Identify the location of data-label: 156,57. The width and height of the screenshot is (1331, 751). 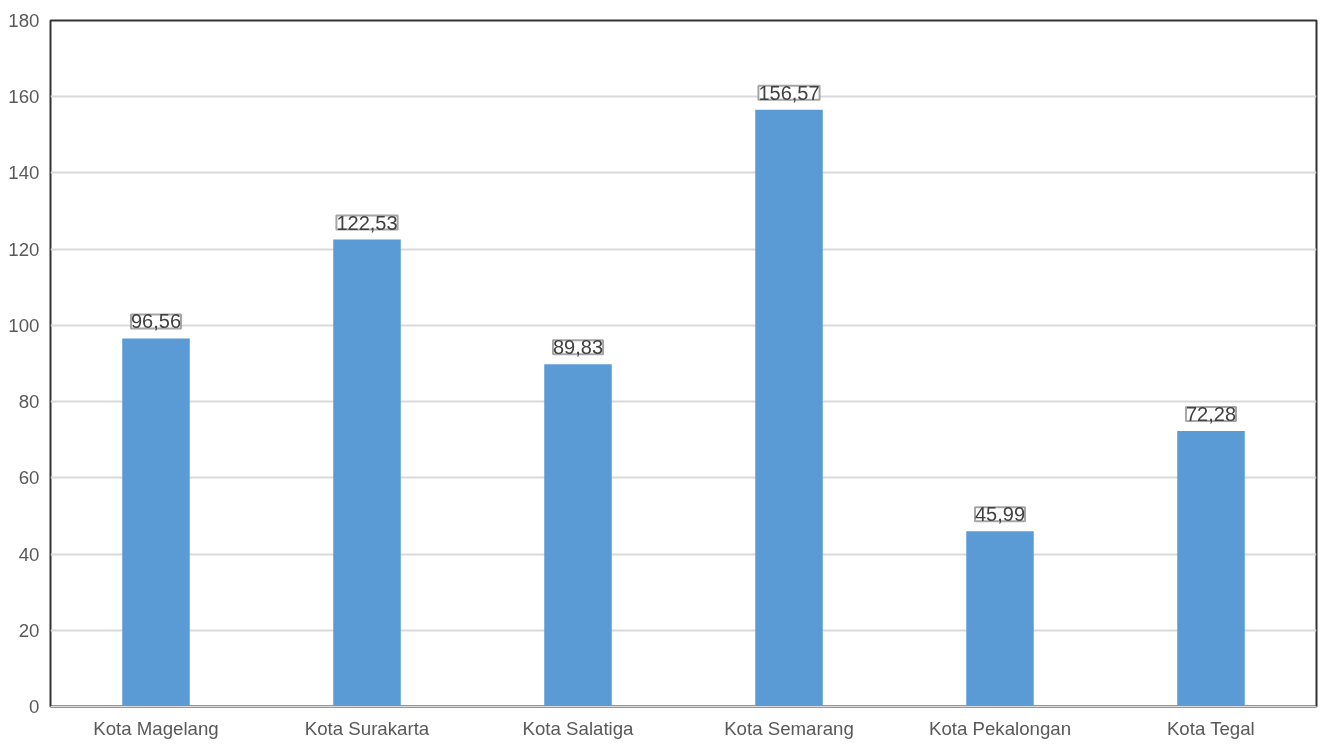
(789, 92).